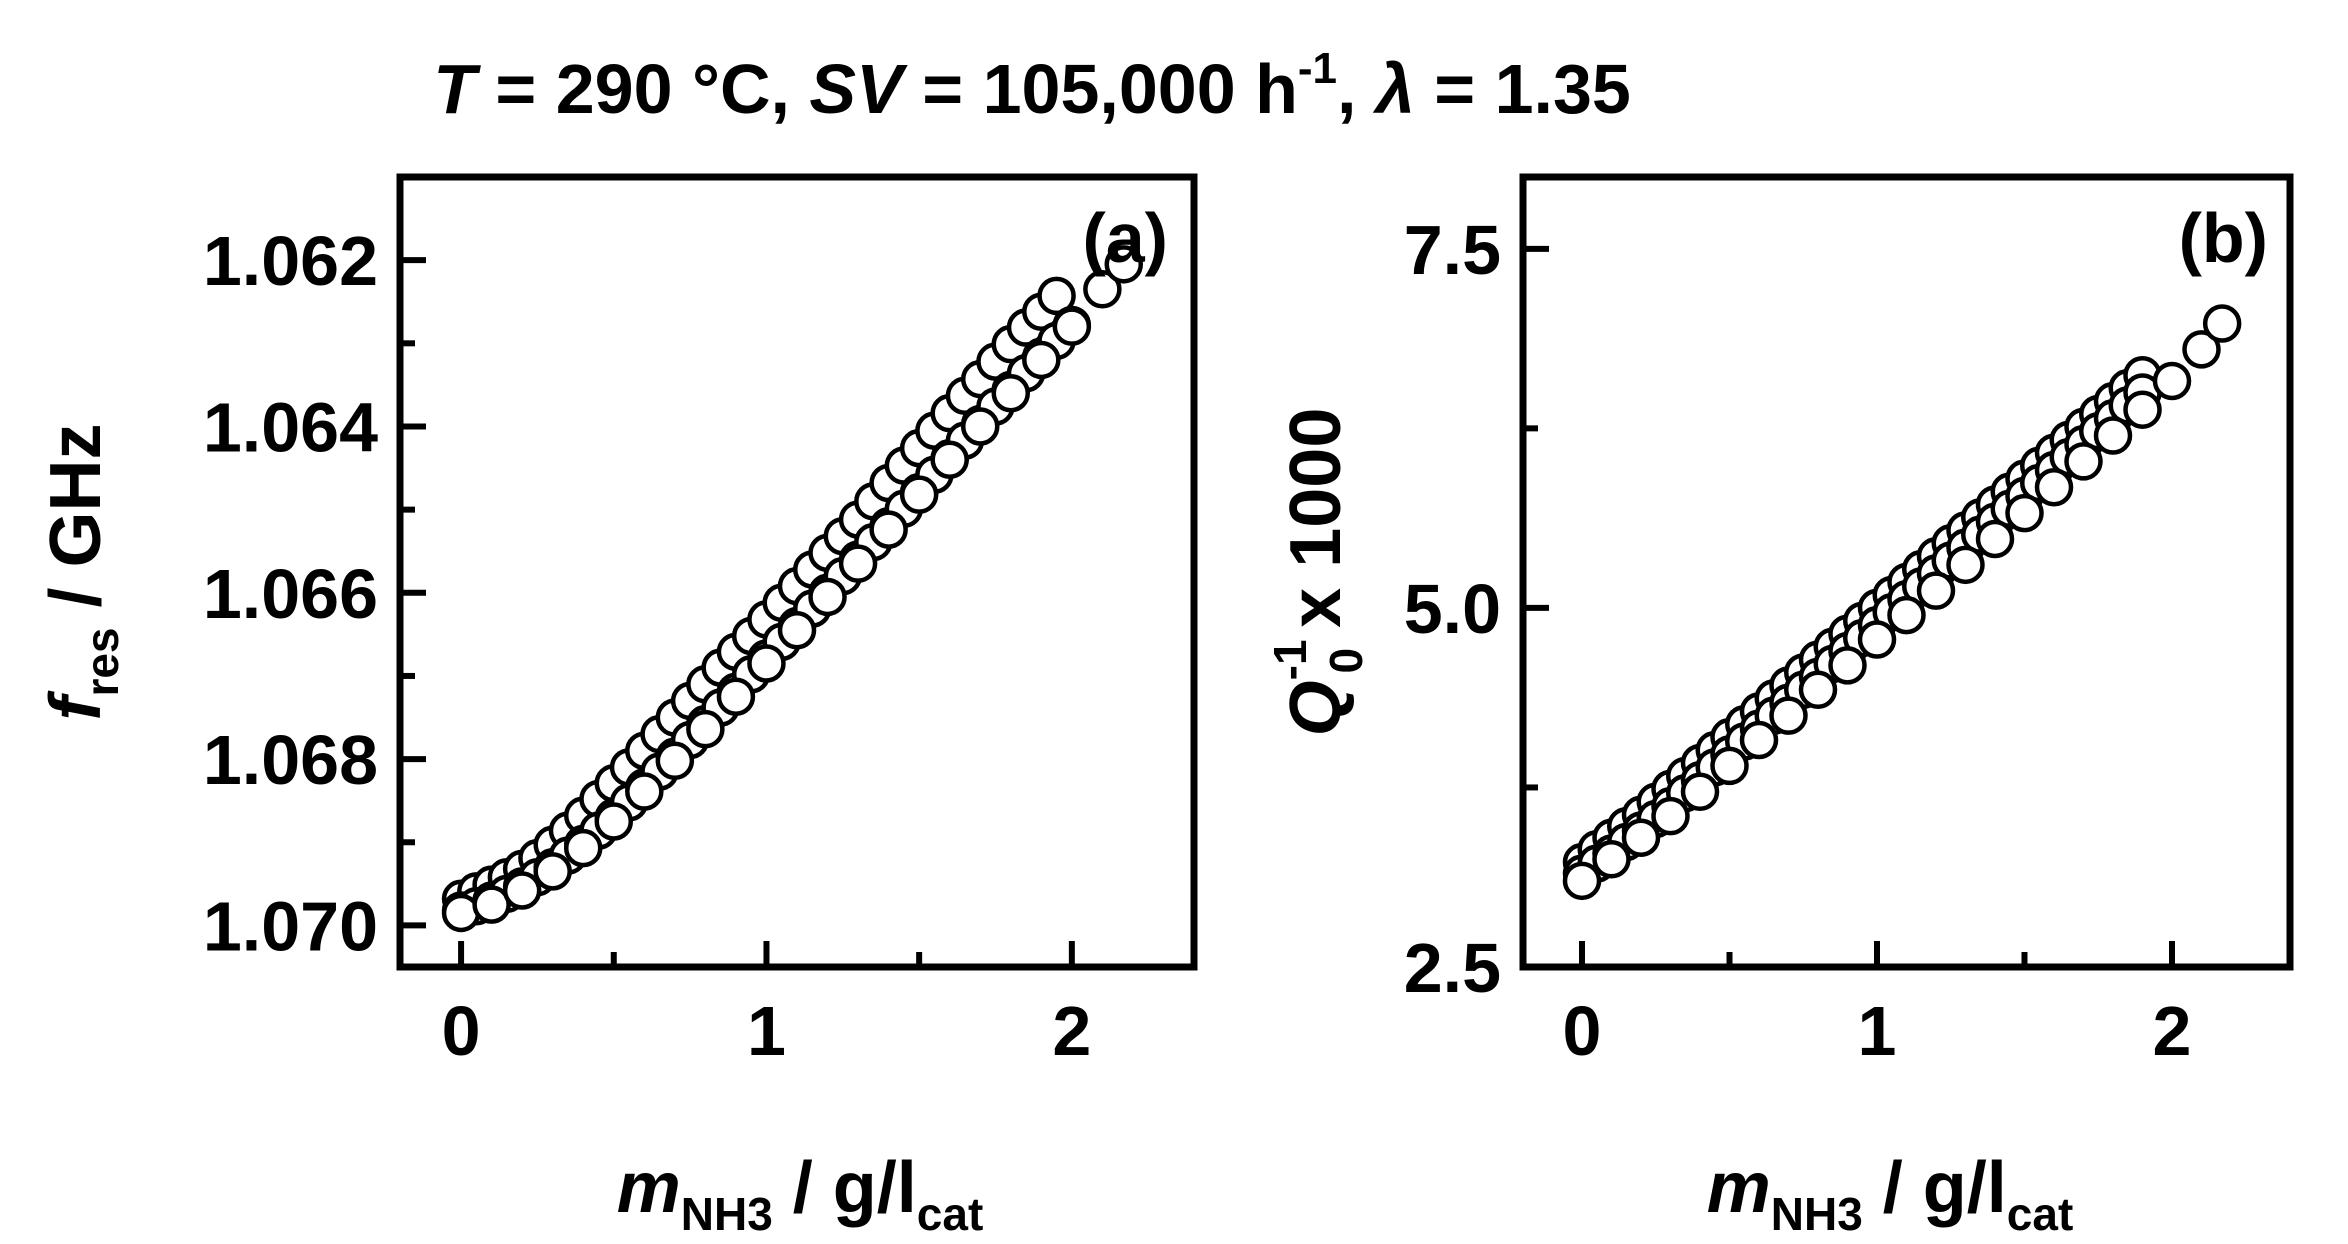  I want to click on panel-b-y-subscript: 0, so click(1346, 661).